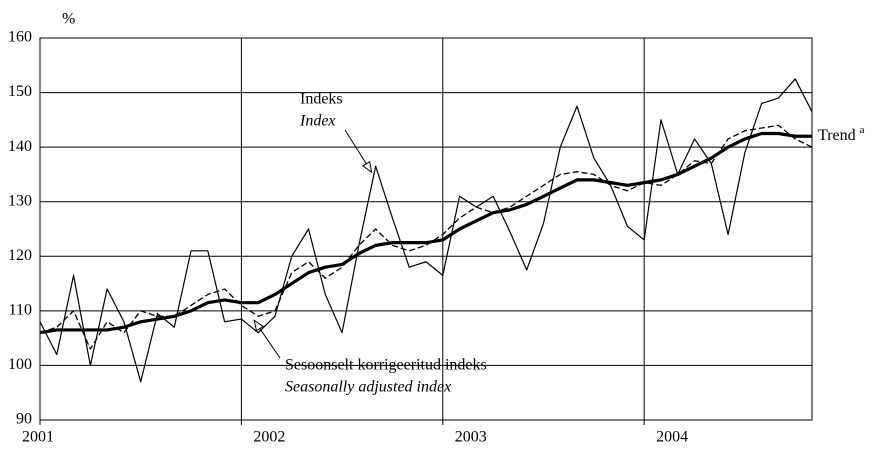 This screenshot has height=450, width=888. I want to click on index-label-en: Index, so click(317, 121).